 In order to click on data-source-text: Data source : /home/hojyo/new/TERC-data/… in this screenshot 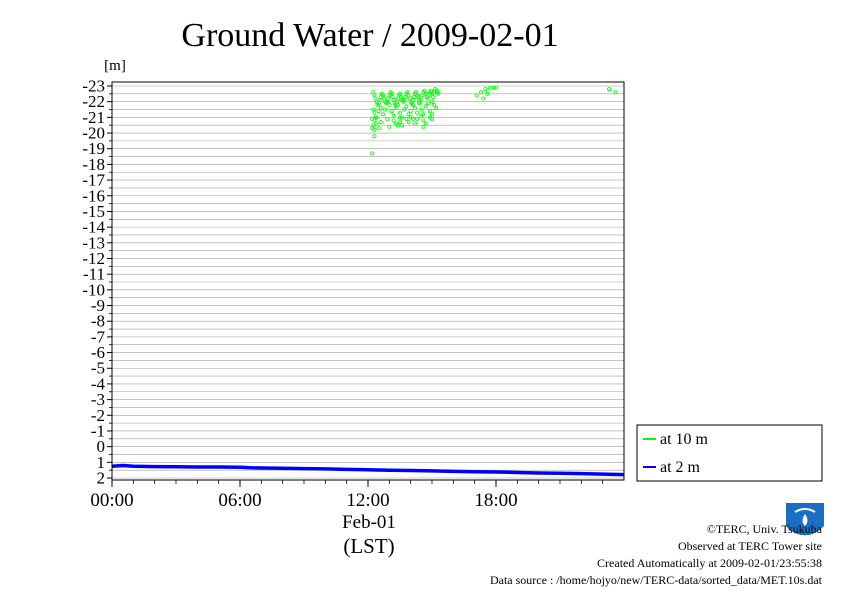, I will do `click(656, 580)`.